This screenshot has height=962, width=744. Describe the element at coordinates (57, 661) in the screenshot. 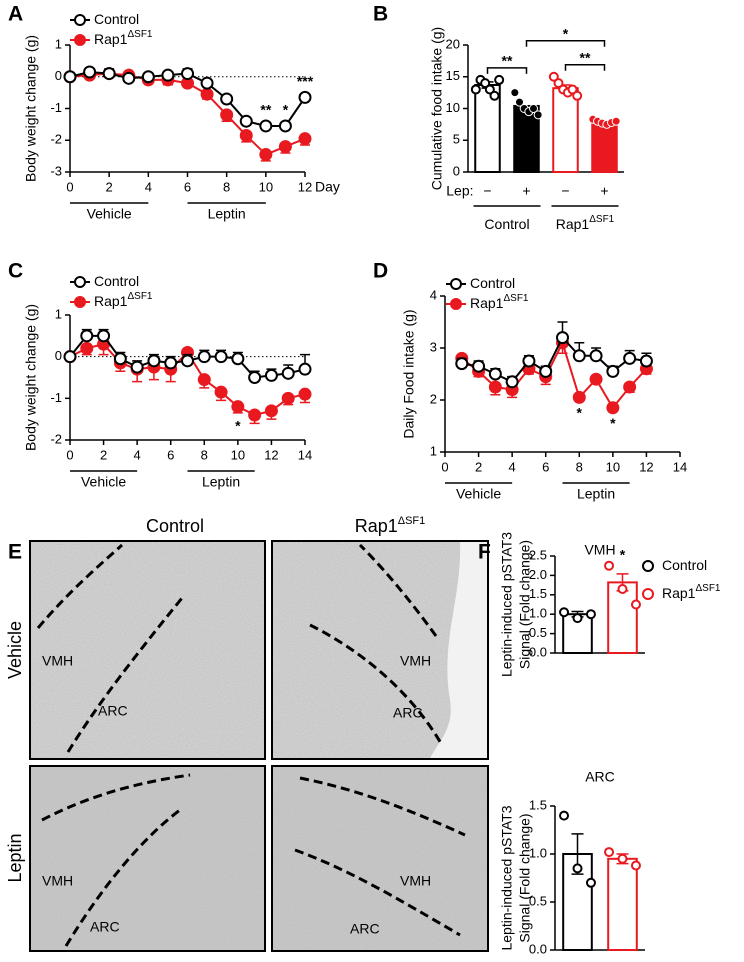

I see `region-label: VMH` at that location.